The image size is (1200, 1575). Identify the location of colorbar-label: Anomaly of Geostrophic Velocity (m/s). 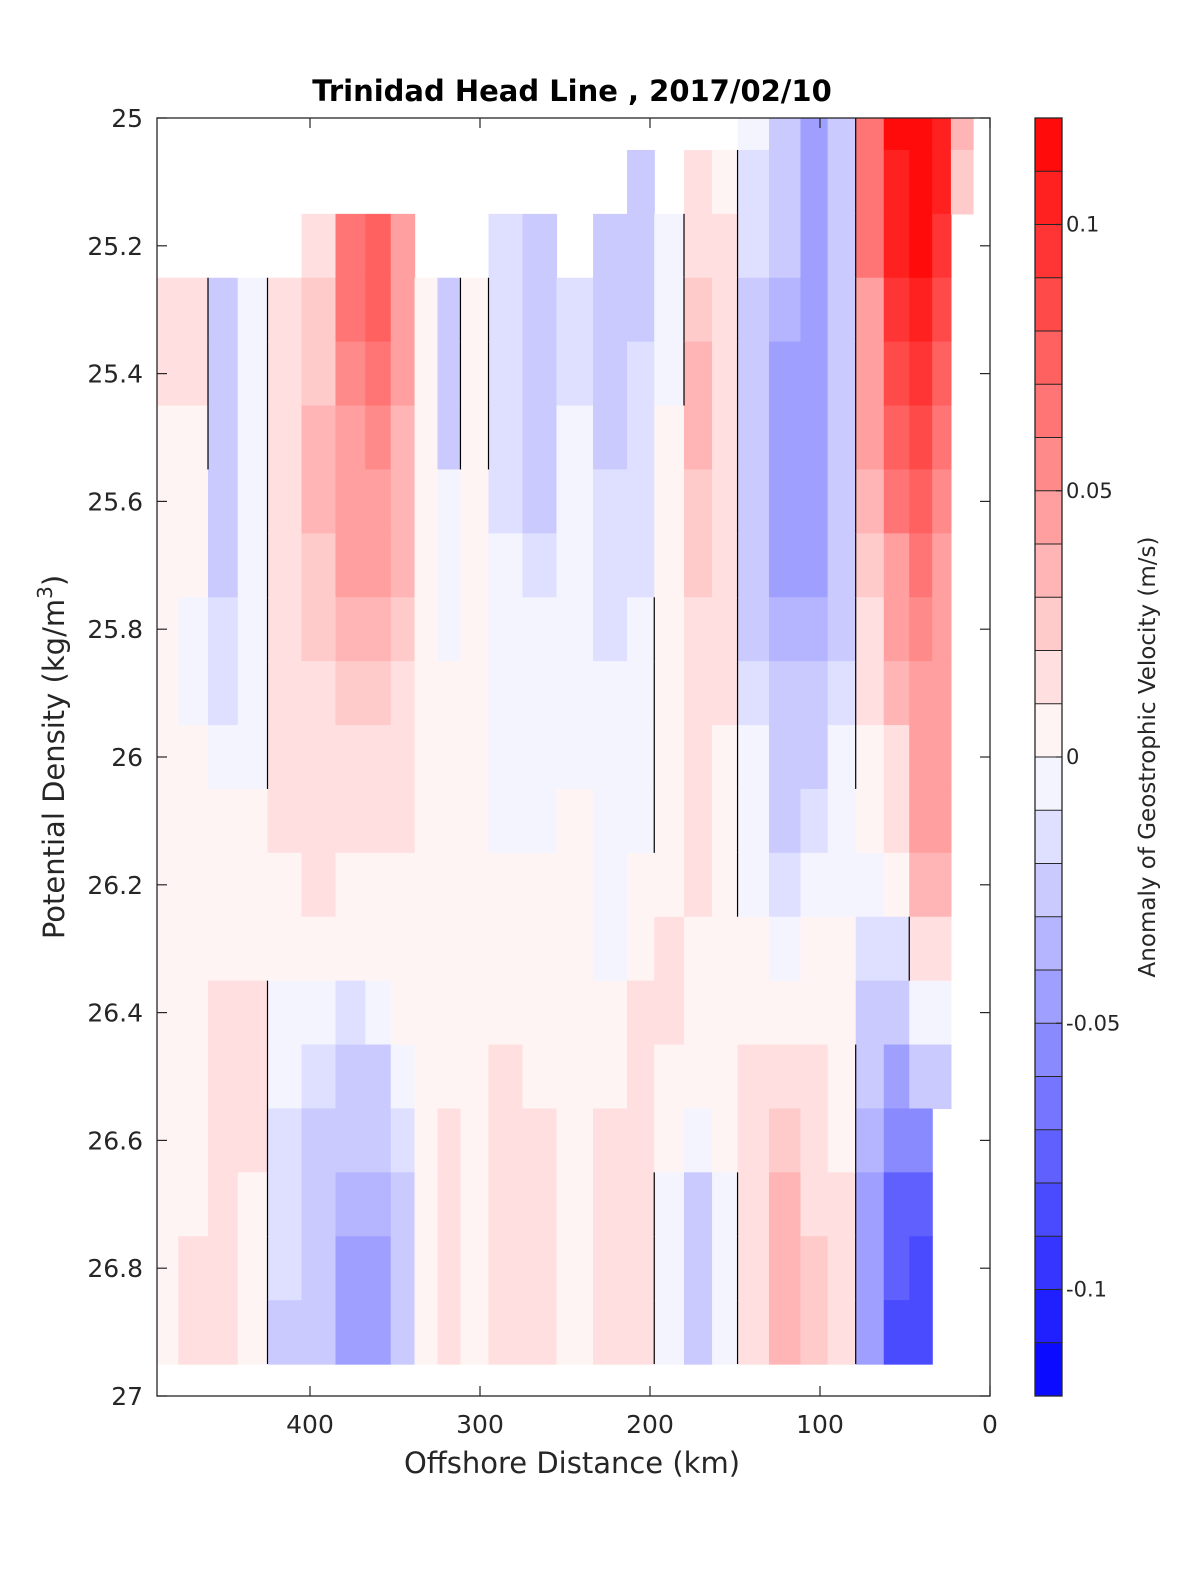
(1148, 757).